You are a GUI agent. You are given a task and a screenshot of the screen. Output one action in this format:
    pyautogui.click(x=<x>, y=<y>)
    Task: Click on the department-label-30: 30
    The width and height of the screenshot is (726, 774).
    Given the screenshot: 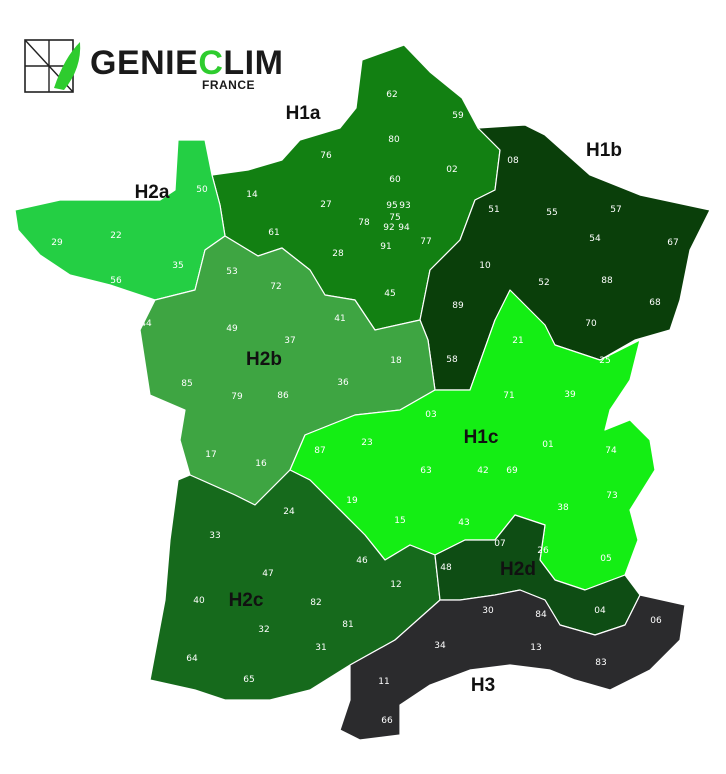 What is the action you would take?
    pyautogui.click(x=488, y=611)
    